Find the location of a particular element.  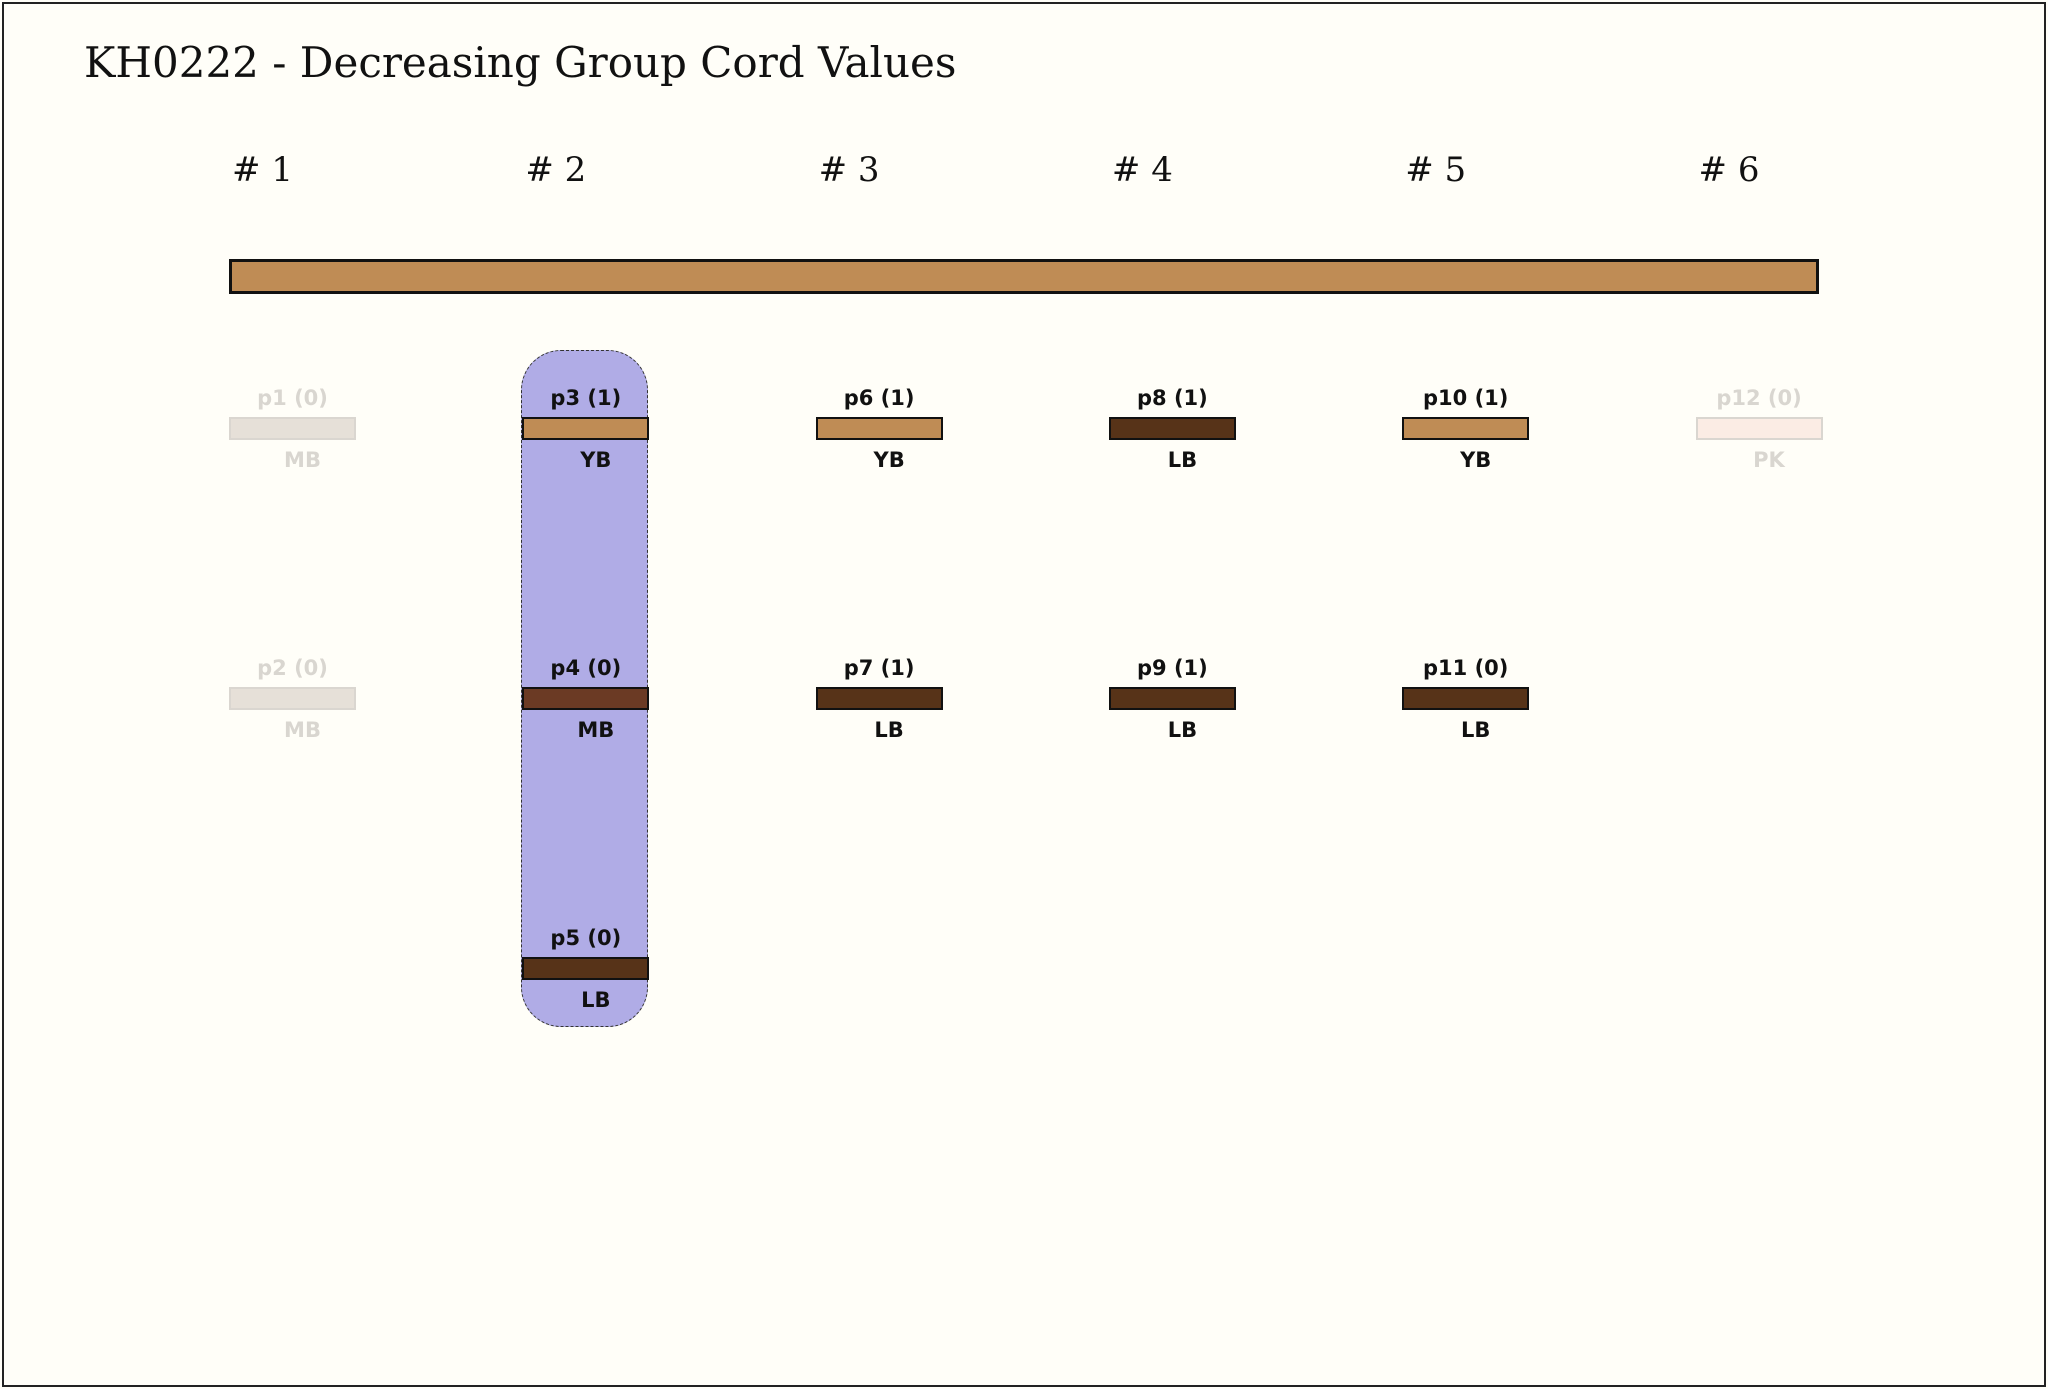

pendant-label: p2 (0) is located at coordinates (292, 668).